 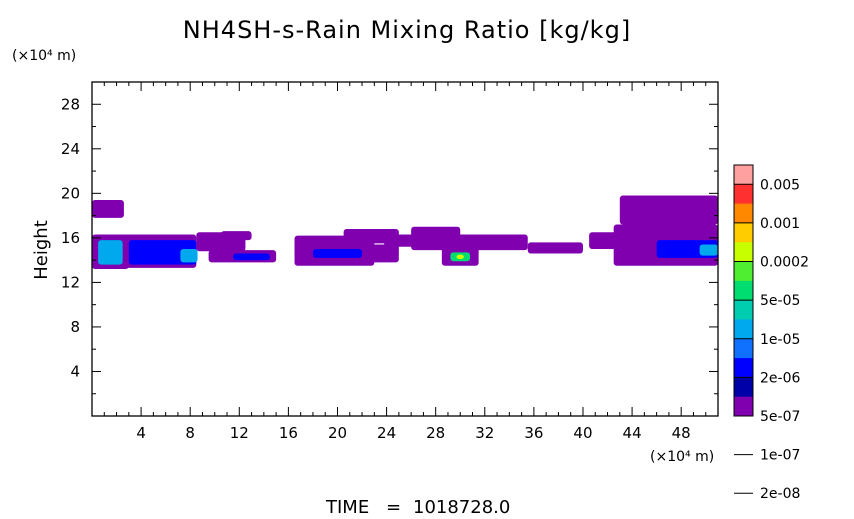 I want to click on colorbar-label-3: 5e-05, so click(x=780, y=301).